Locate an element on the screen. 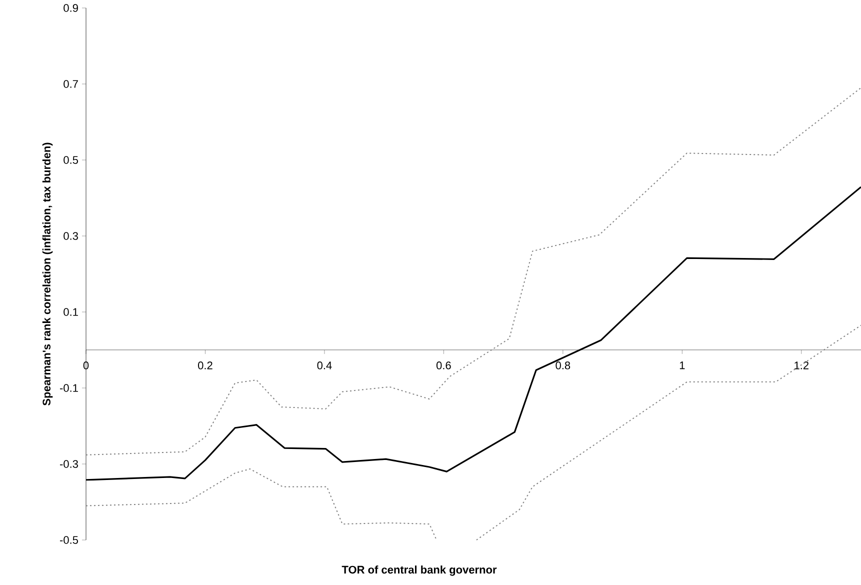 This screenshot has height=585, width=861. x-tick-label: 0 is located at coordinates (86, 366).